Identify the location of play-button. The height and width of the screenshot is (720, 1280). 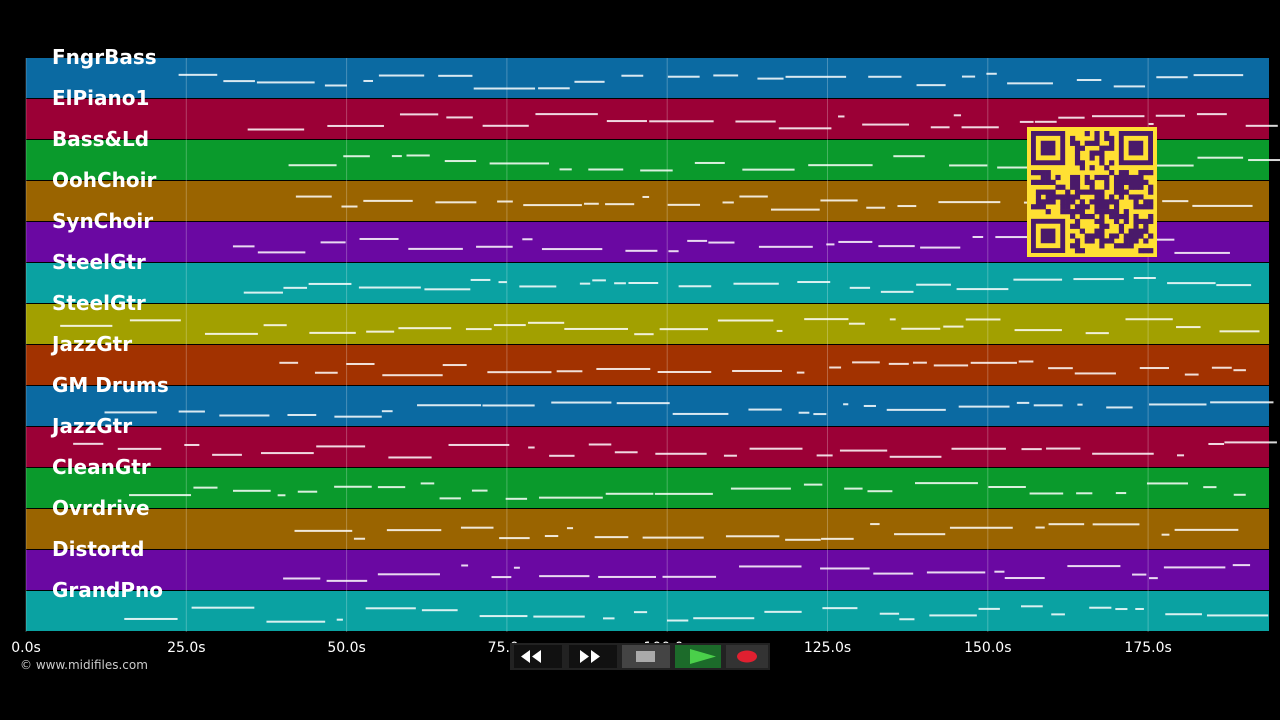
(698, 656).